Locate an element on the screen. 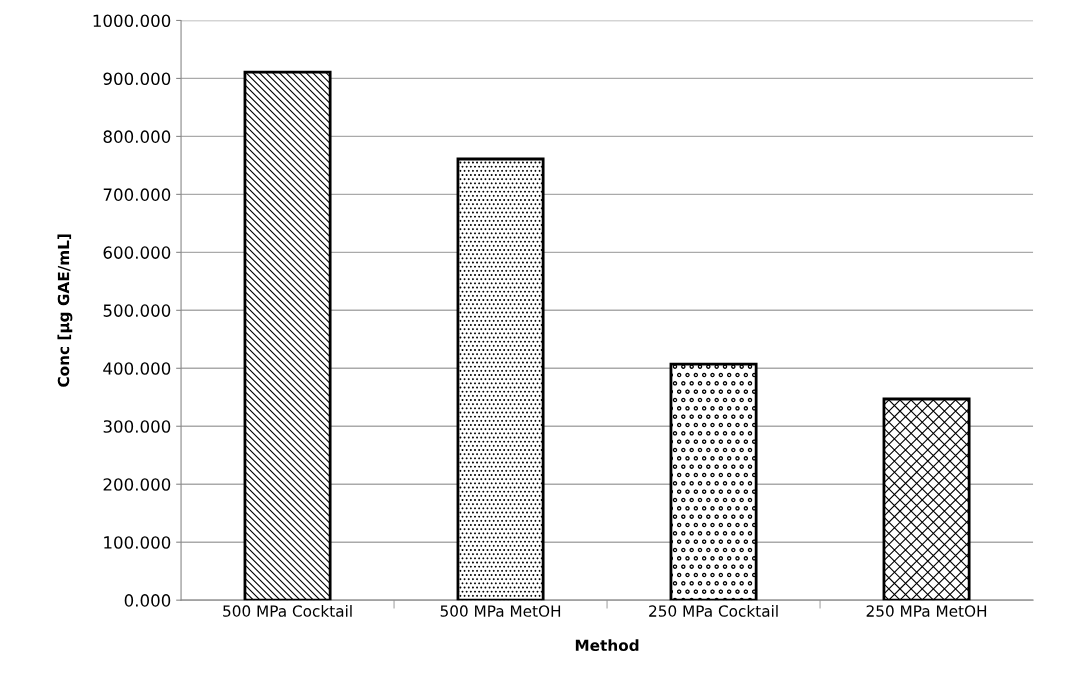 This screenshot has width=1065, height=682. x-tick-label: 500 MPa MetOH is located at coordinates (500, 611).